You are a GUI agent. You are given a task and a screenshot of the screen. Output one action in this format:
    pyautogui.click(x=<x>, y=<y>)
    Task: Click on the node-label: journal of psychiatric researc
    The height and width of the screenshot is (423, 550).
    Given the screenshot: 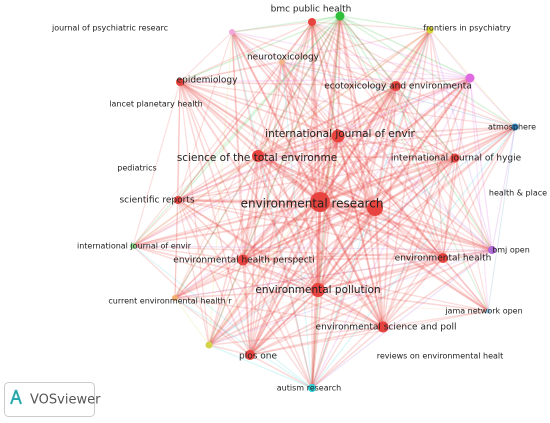 What is the action you would take?
    pyautogui.click(x=109, y=28)
    